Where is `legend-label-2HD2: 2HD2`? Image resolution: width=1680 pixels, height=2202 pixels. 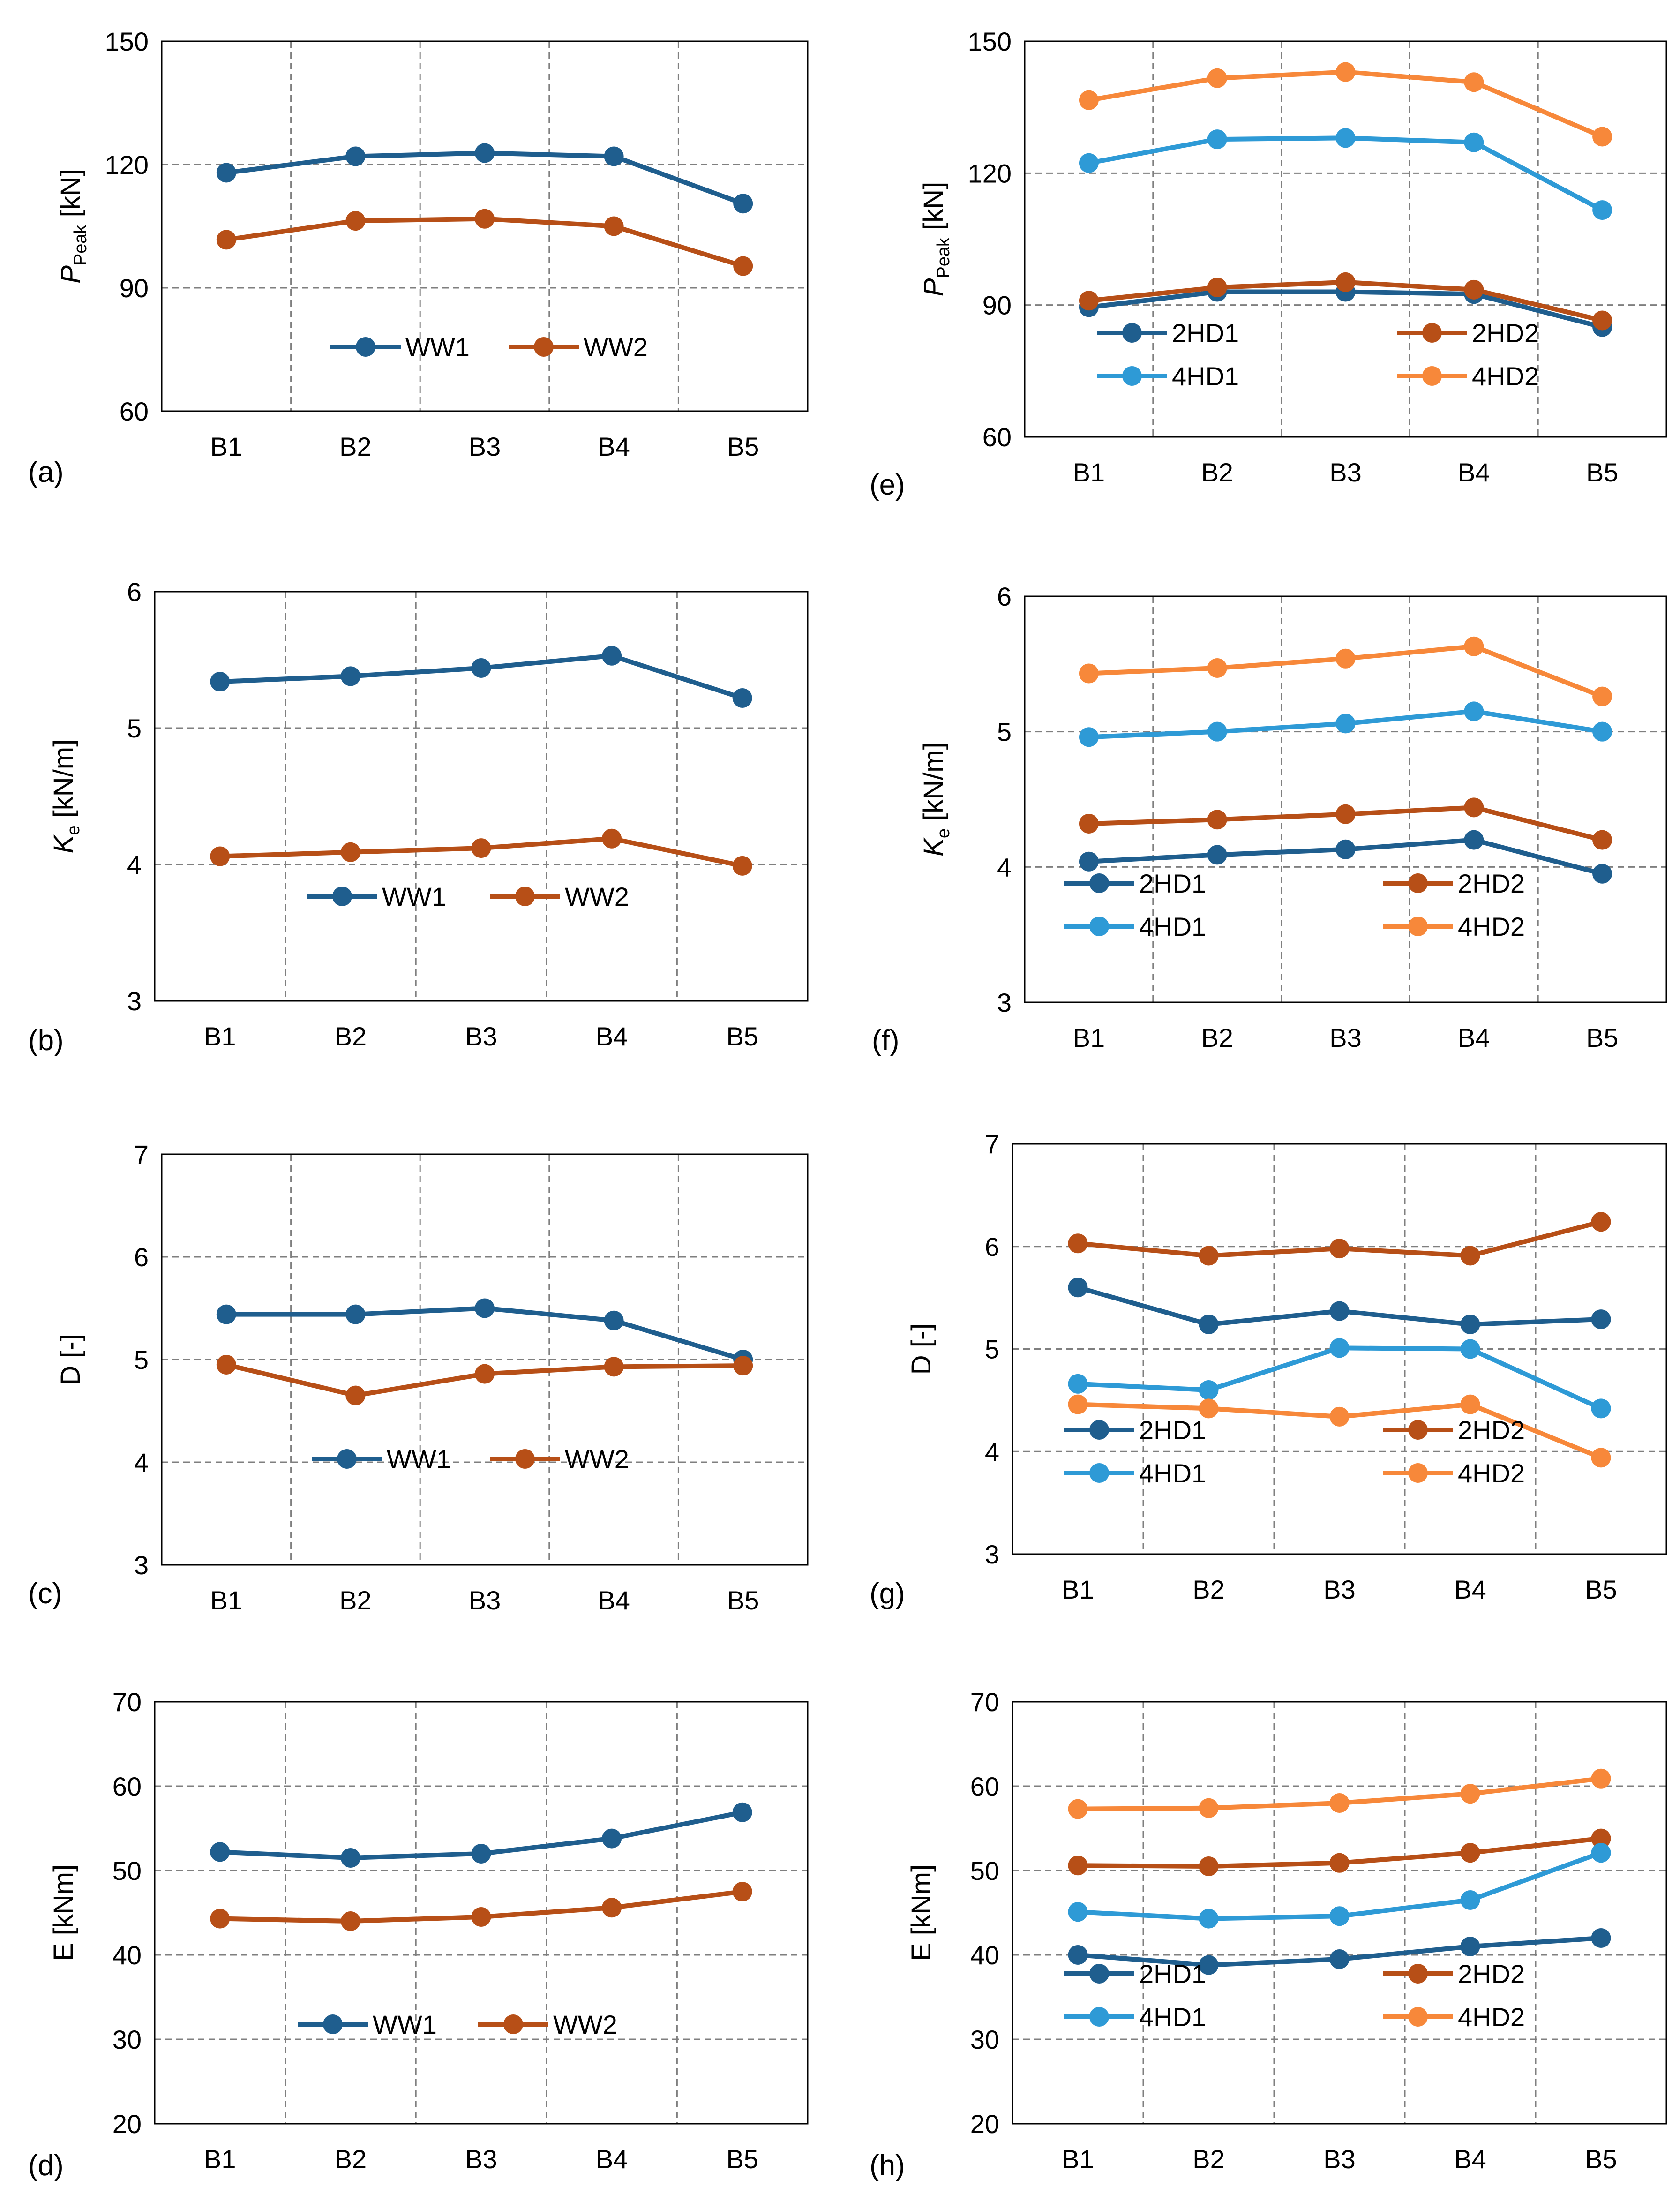
legend-label-2HD2: 2HD2 is located at coordinates (1505, 333).